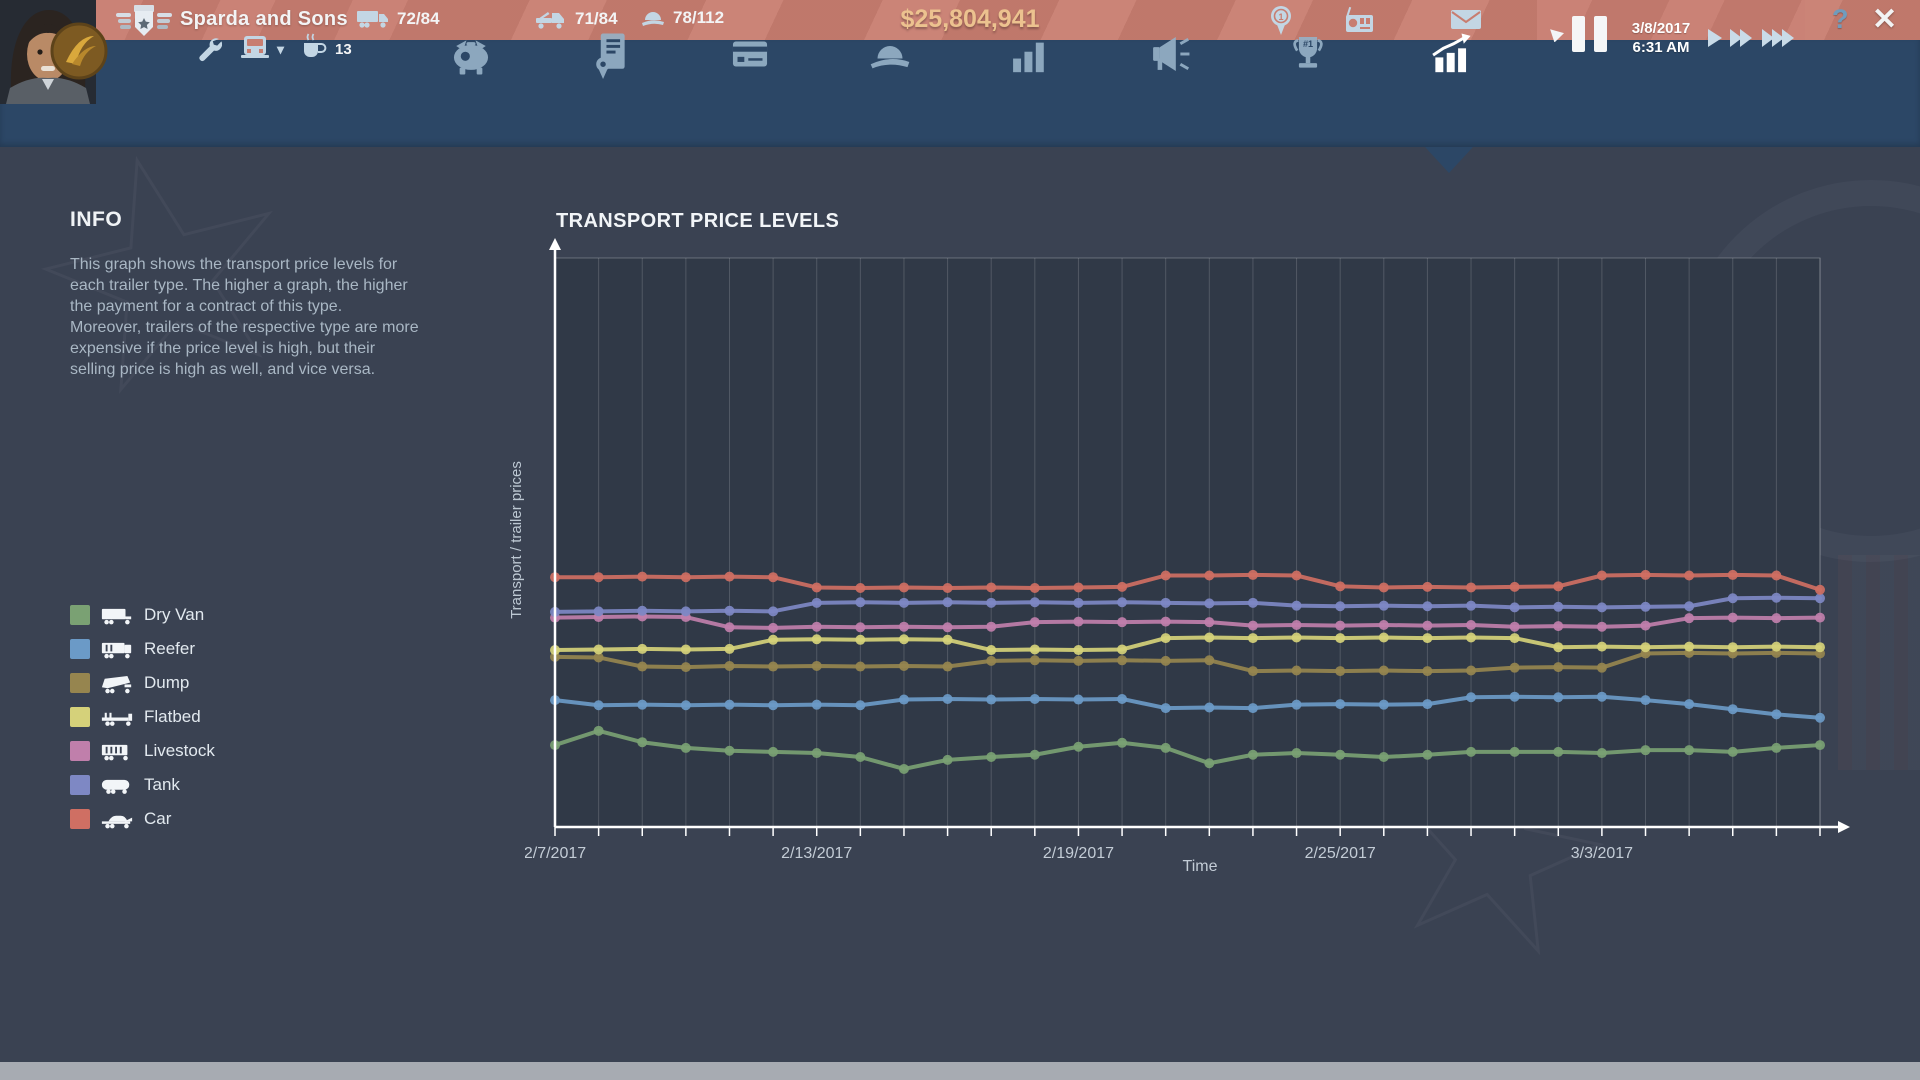 The height and width of the screenshot is (1080, 1920). Describe the element at coordinates (1200, 866) in the screenshot. I see `chart-x-axis-label: Time` at that location.